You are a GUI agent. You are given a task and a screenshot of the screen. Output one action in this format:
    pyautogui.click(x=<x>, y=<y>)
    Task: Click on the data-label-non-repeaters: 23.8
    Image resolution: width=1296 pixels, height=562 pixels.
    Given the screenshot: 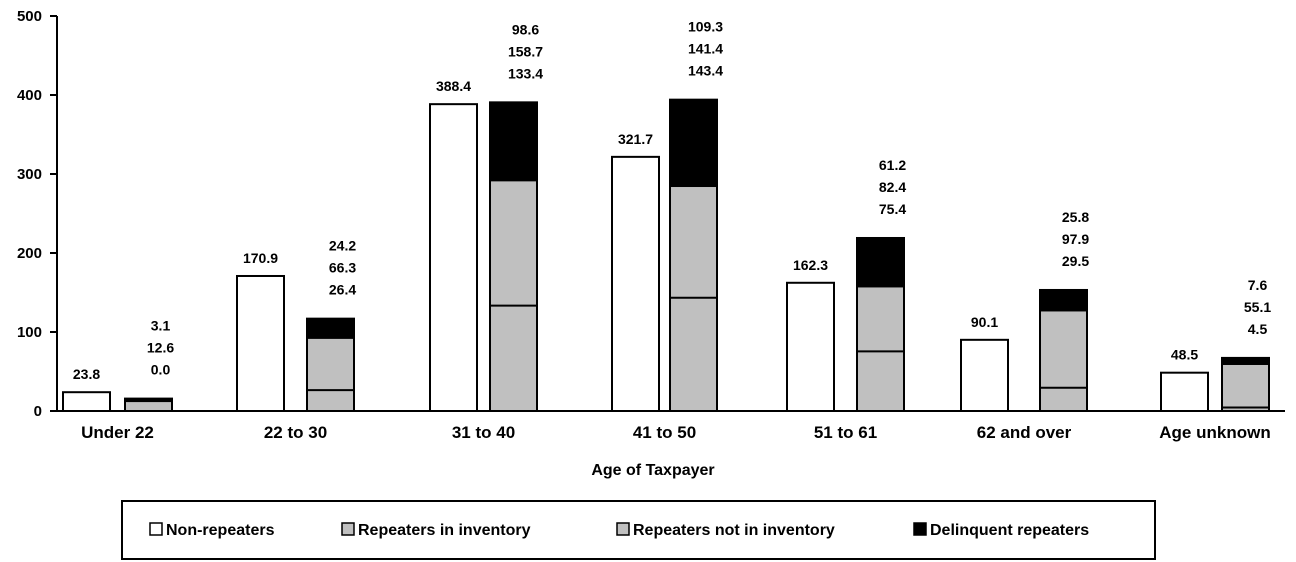 What is the action you would take?
    pyautogui.click(x=86, y=374)
    